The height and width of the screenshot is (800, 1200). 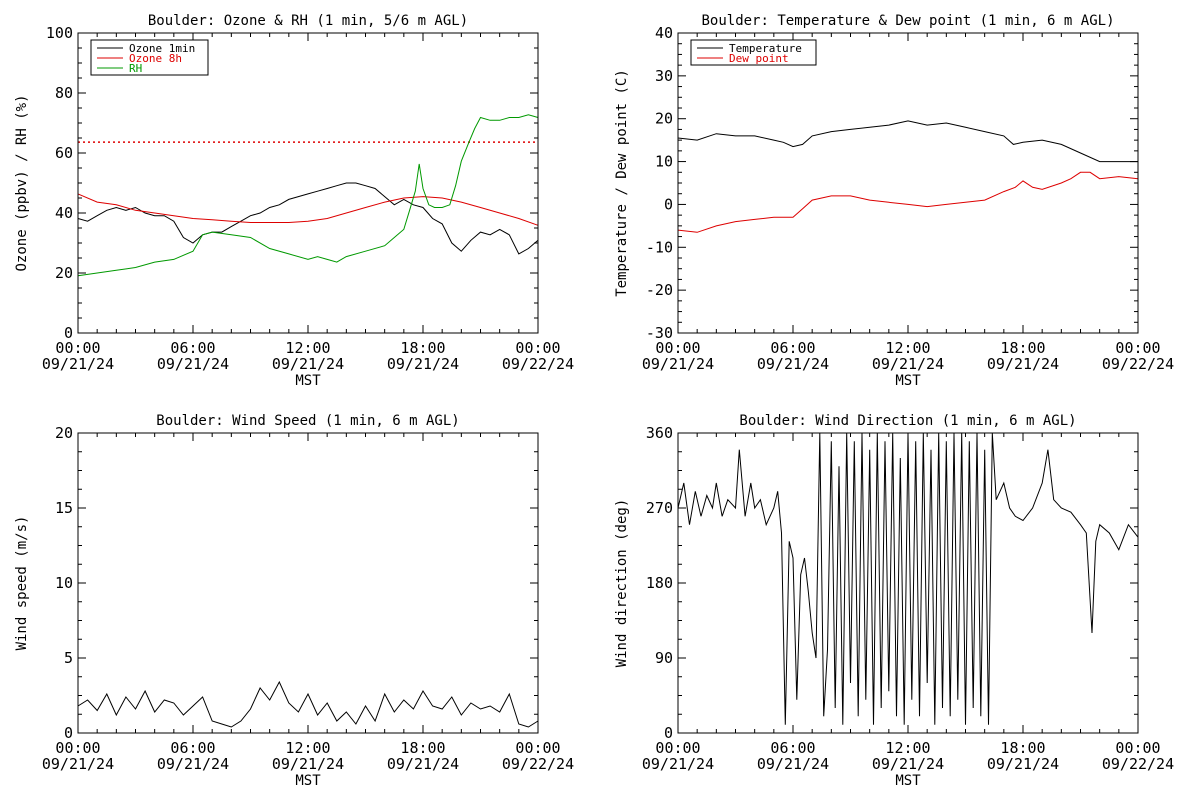 I want to click on chart-title: Boulder: Wind Speed (1 min, 6 m AGL), so click(x=307, y=421).